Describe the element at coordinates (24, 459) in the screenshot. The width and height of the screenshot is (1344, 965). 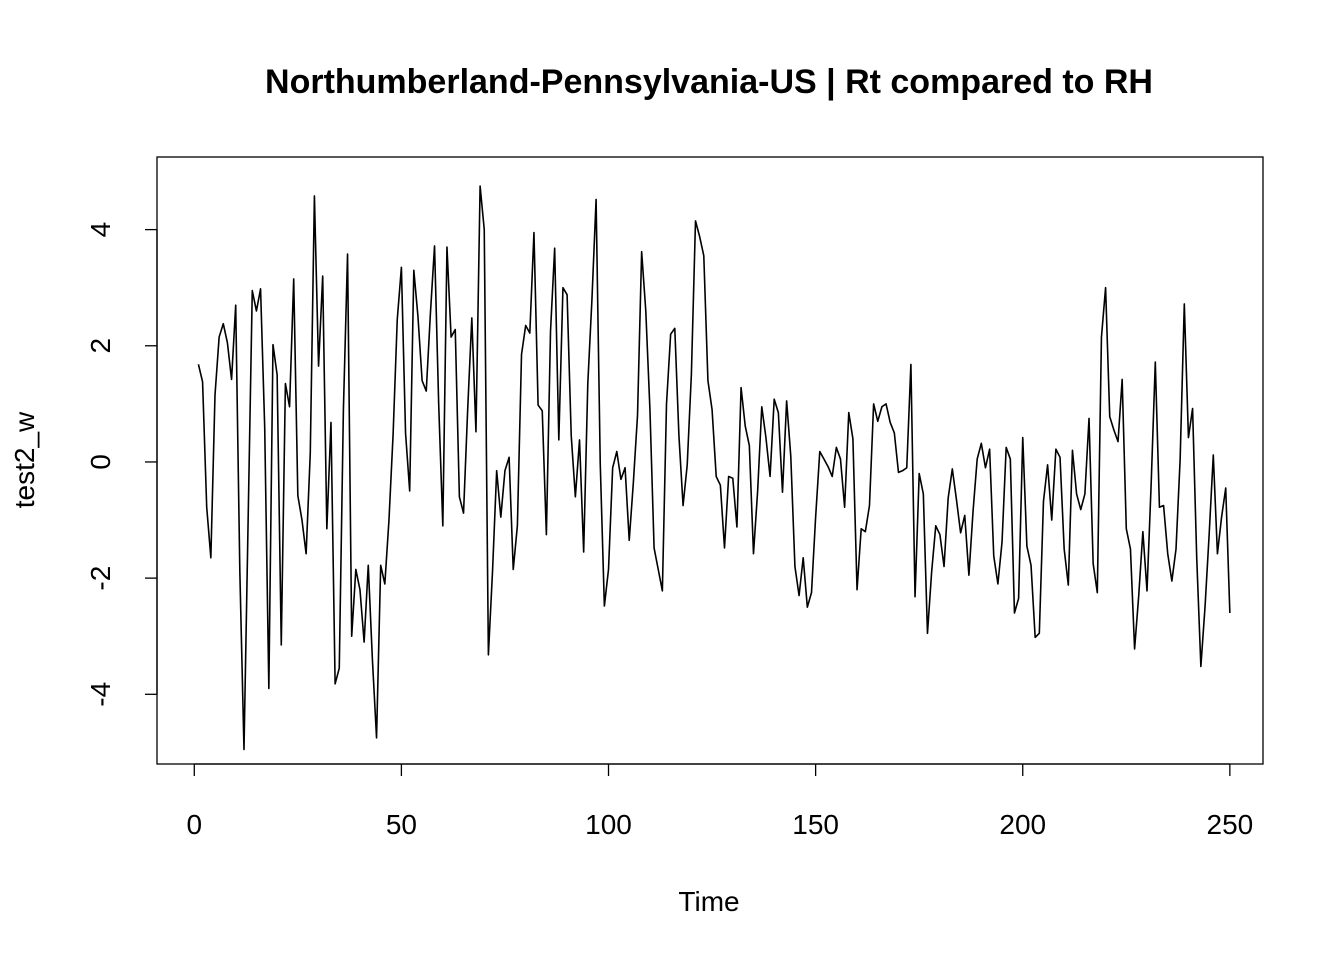
I see `y-axis-label: test2_w` at that location.